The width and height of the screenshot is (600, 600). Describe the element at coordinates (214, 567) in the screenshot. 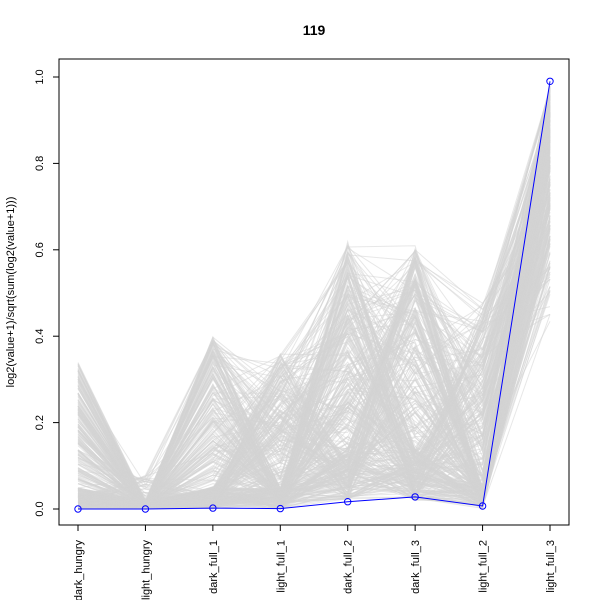

I see `x-tick-label: dark_full_1` at that location.